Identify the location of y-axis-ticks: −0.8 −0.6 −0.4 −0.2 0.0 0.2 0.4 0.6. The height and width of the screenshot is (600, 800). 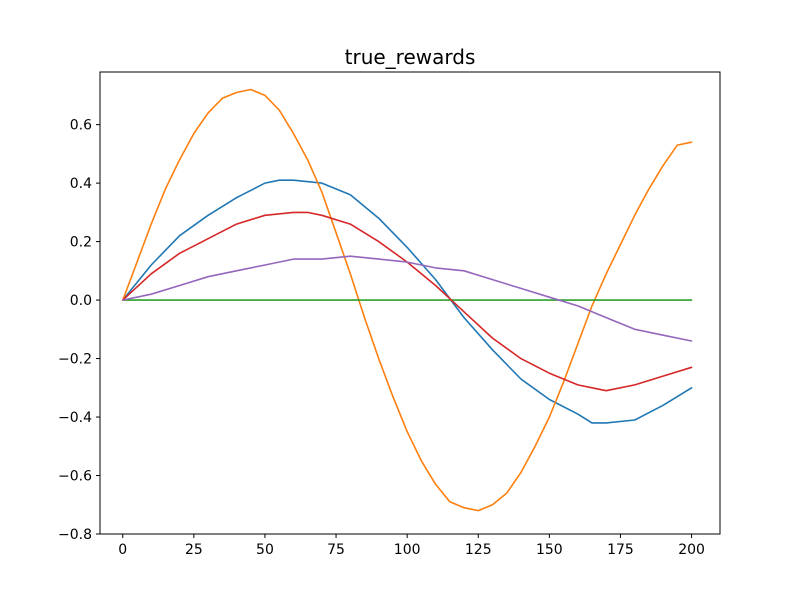
(79, 330).